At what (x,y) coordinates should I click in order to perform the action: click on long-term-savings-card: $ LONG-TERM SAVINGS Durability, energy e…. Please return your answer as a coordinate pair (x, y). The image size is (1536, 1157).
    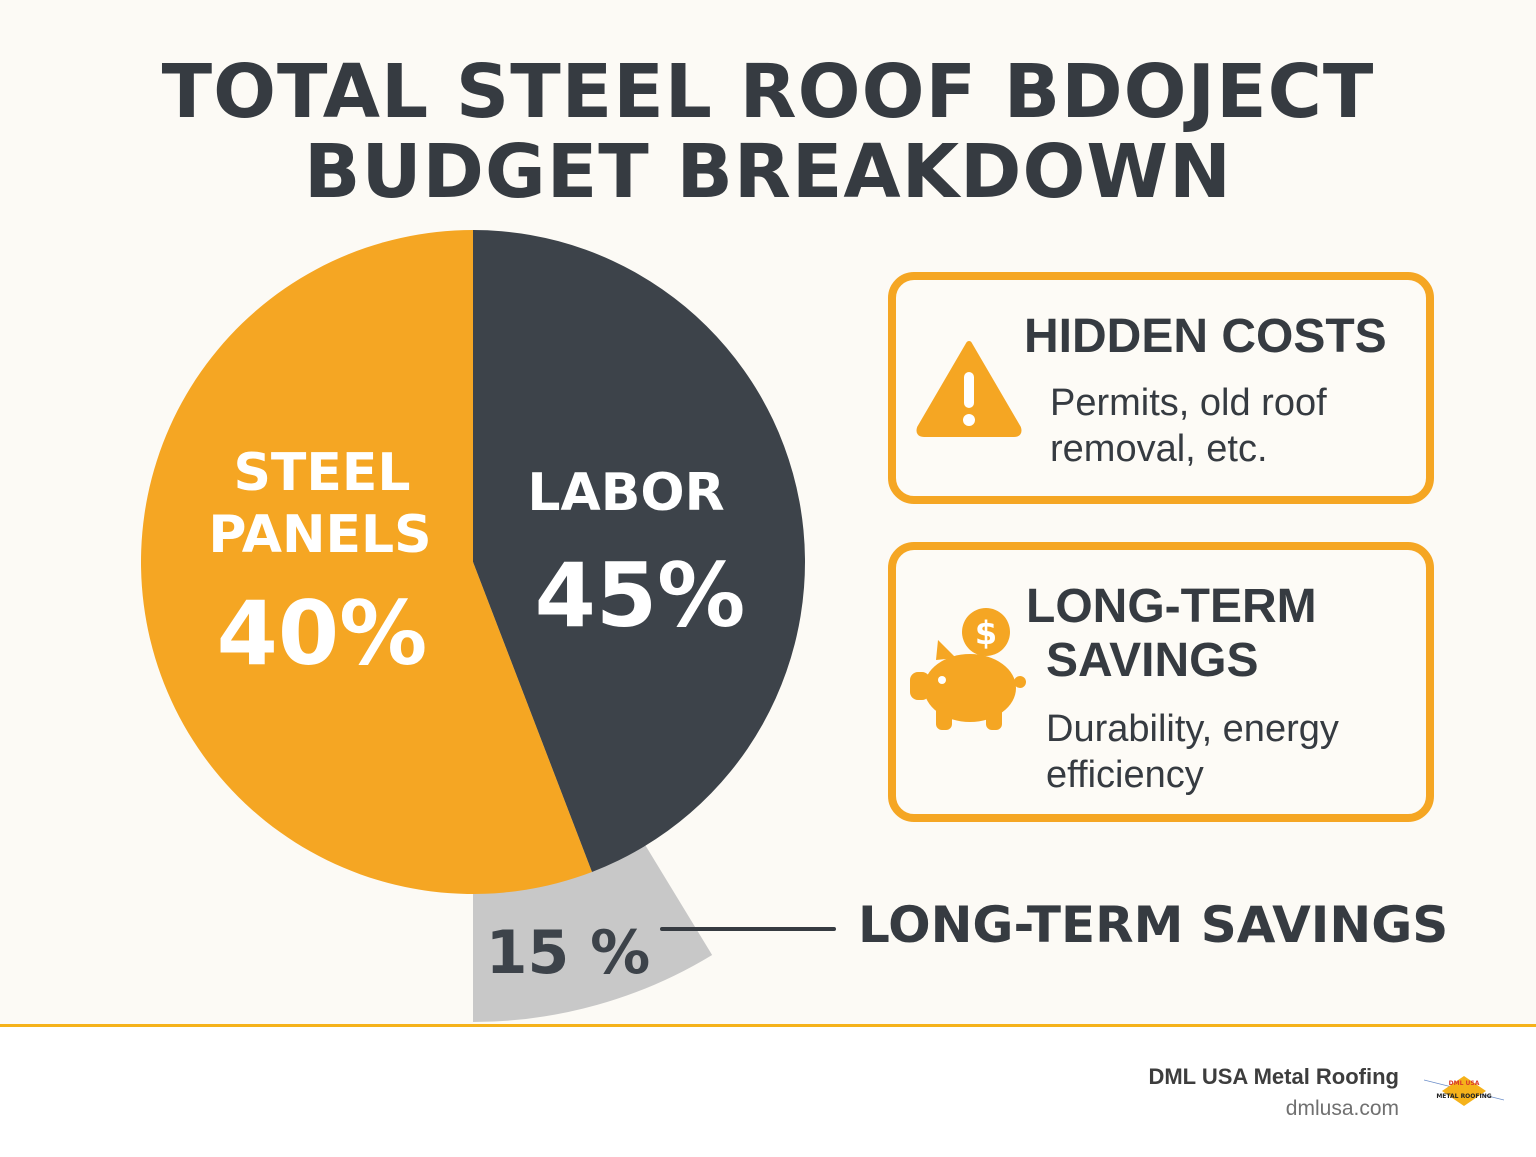
    Looking at the image, I should click on (1161, 682).